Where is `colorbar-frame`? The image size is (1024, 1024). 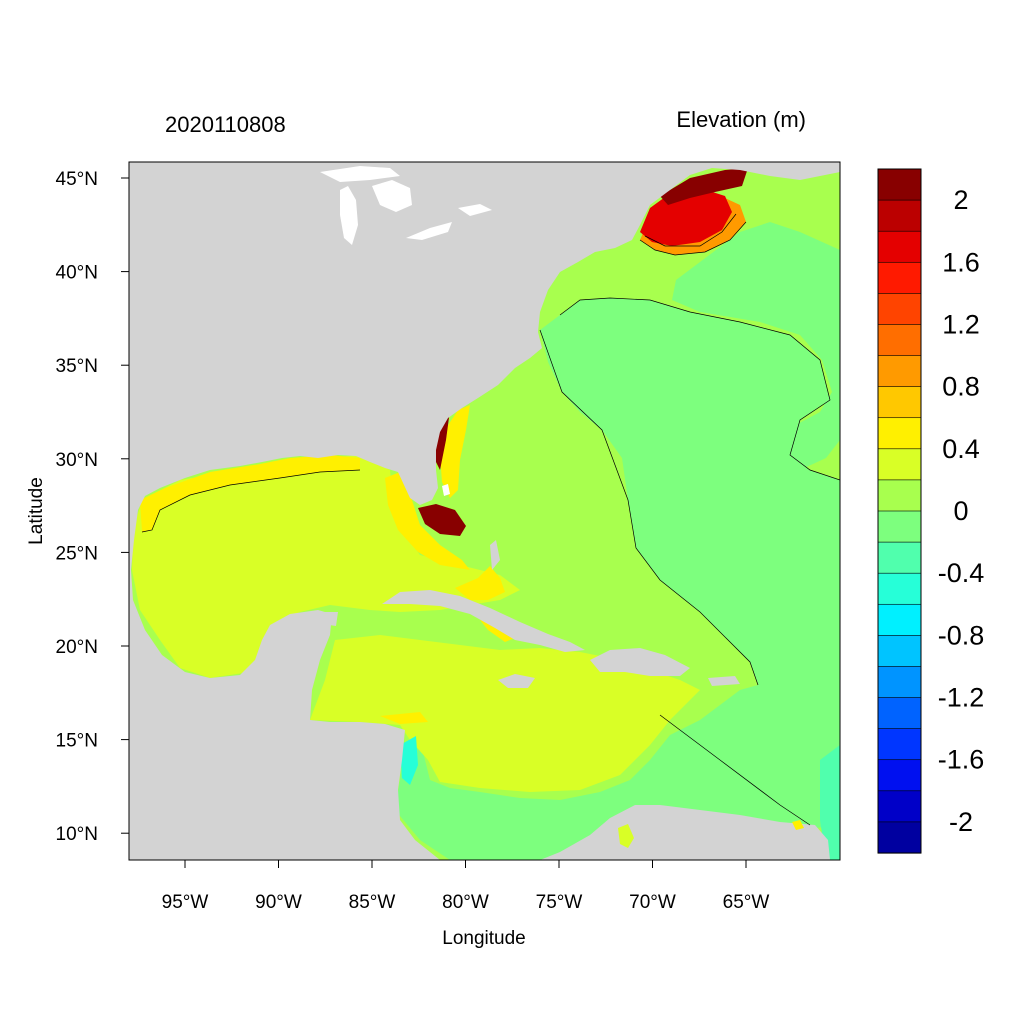
colorbar-frame is located at coordinates (899, 511).